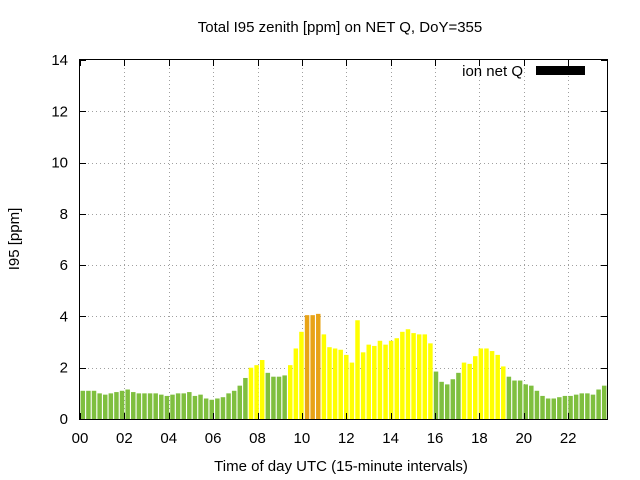 The width and height of the screenshot is (640, 480). Describe the element at coordinates (523, 71) in the screenshot. I see `legend: ion net Q` at that location.